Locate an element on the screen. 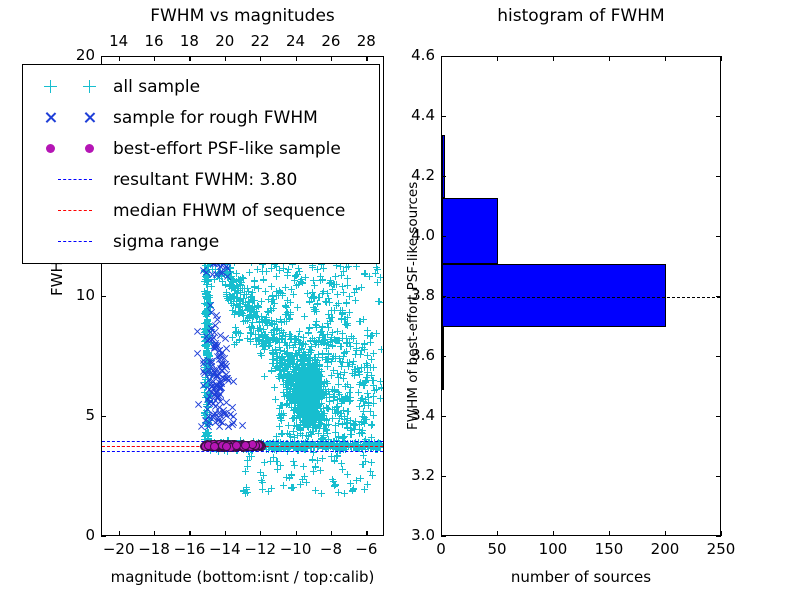  right-ytick-label: 4.6 is located at coordinates (423, 55).